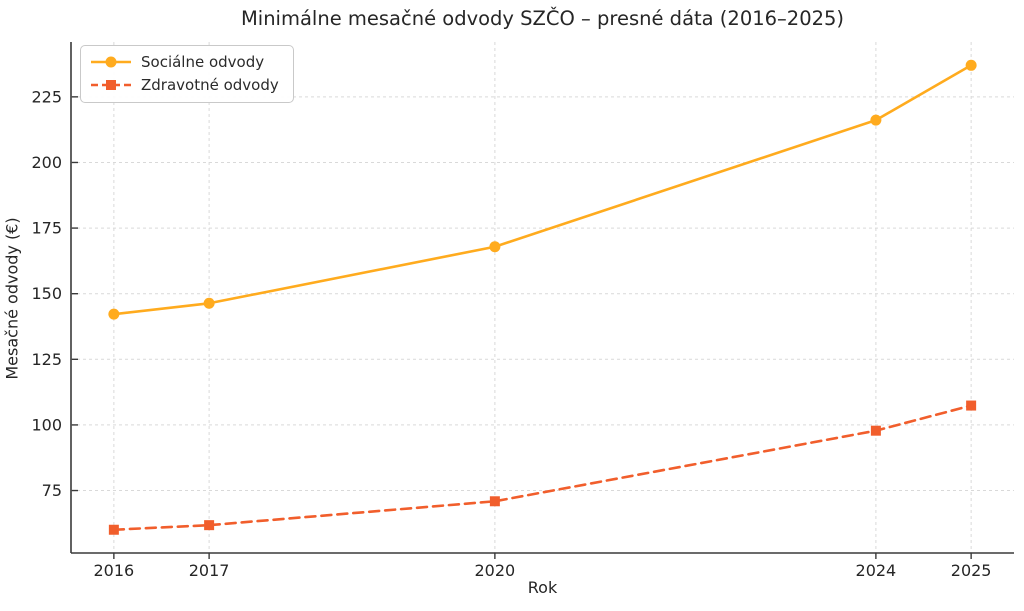  What do you see at coordinates (52, 490) in the screenshot?
I see `y-tick-label: 75` at bounding box center [52, 490].